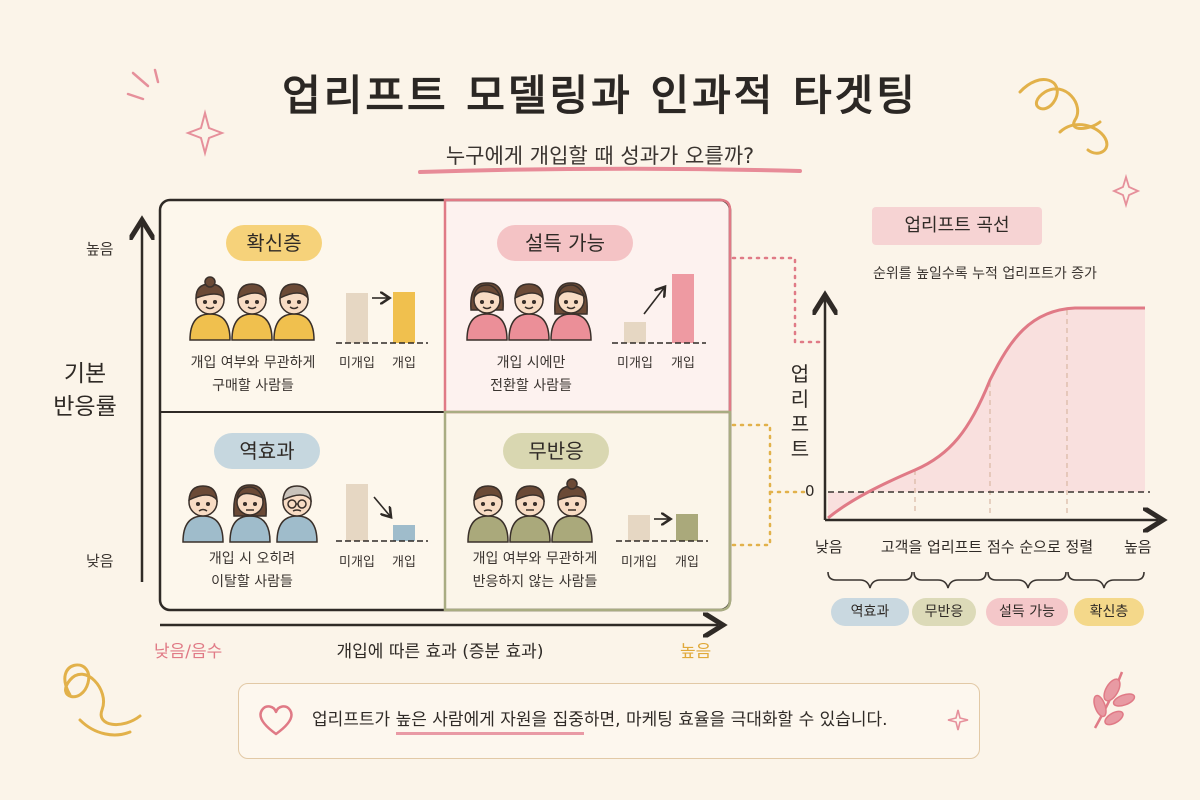 This screenshot has height=800, width=1200. What do you see at coordinates (143, 84) in the screenshot?
I see `burst-lines-icon` at bounding box center [143, 84].